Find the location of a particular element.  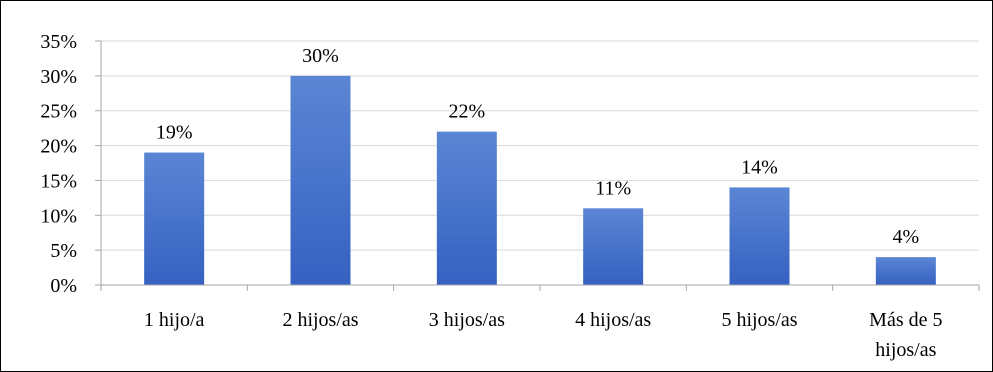

y-tick-label: 10% is located at coordinates (58, 216).